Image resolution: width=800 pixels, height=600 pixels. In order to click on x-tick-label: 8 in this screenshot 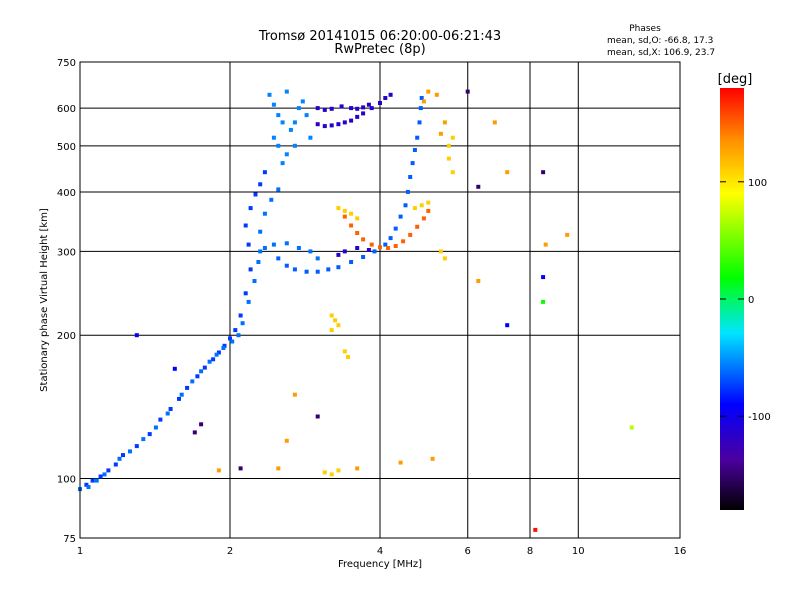, I will do `click(530, 551)`.